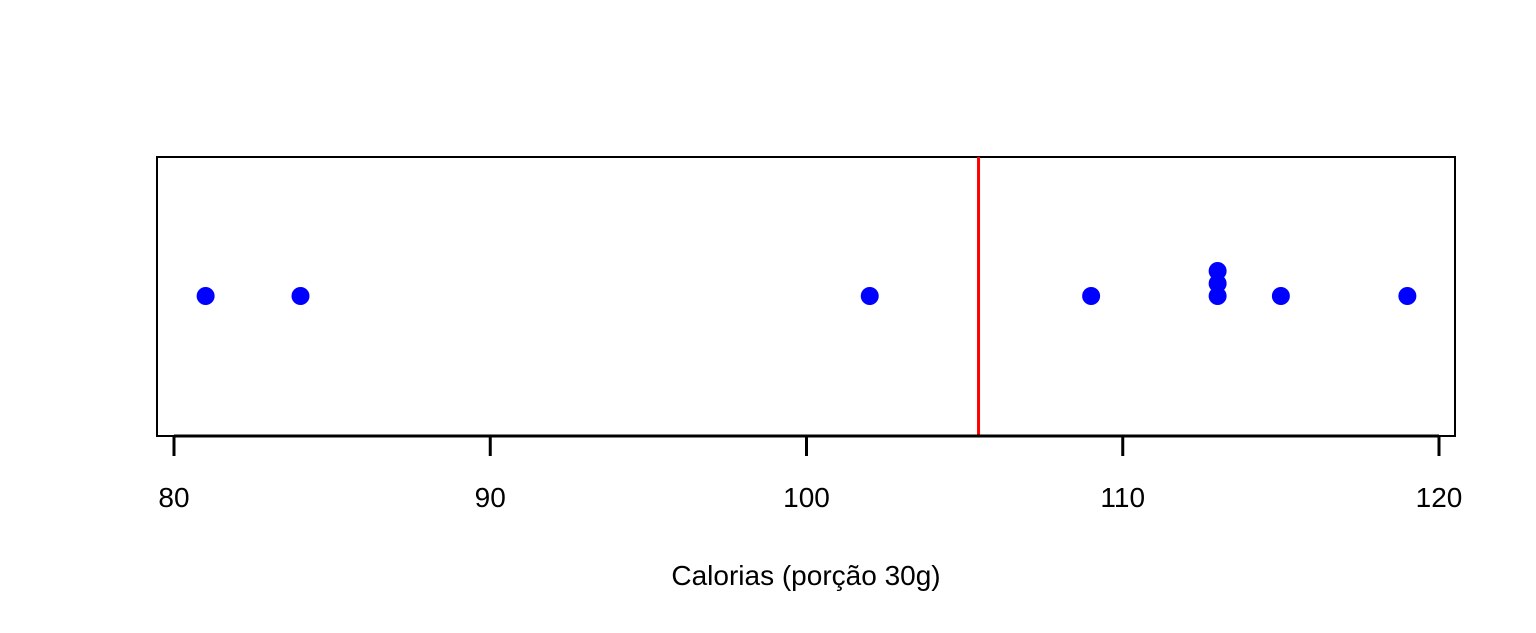 The height and width of the screenshot is (633, 1536). What do you see at coordinates (1122, 497) in the screenshot?
I see `x-tick-label: 110` at bounding box center [1122, 497].